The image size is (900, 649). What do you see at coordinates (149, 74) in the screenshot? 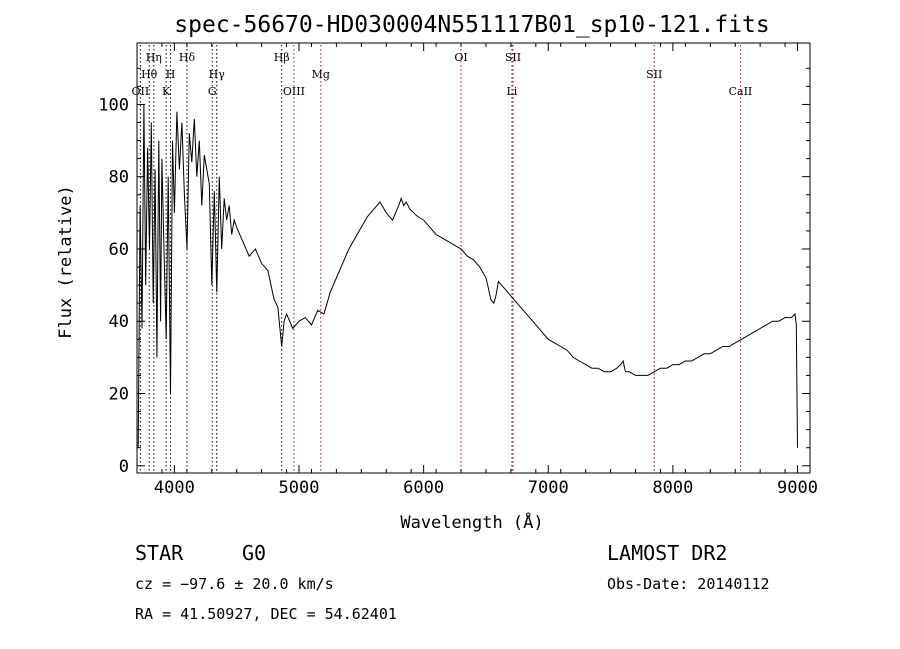
I see `spectral-line-label: Hθ` at bounding box center [149, 74].